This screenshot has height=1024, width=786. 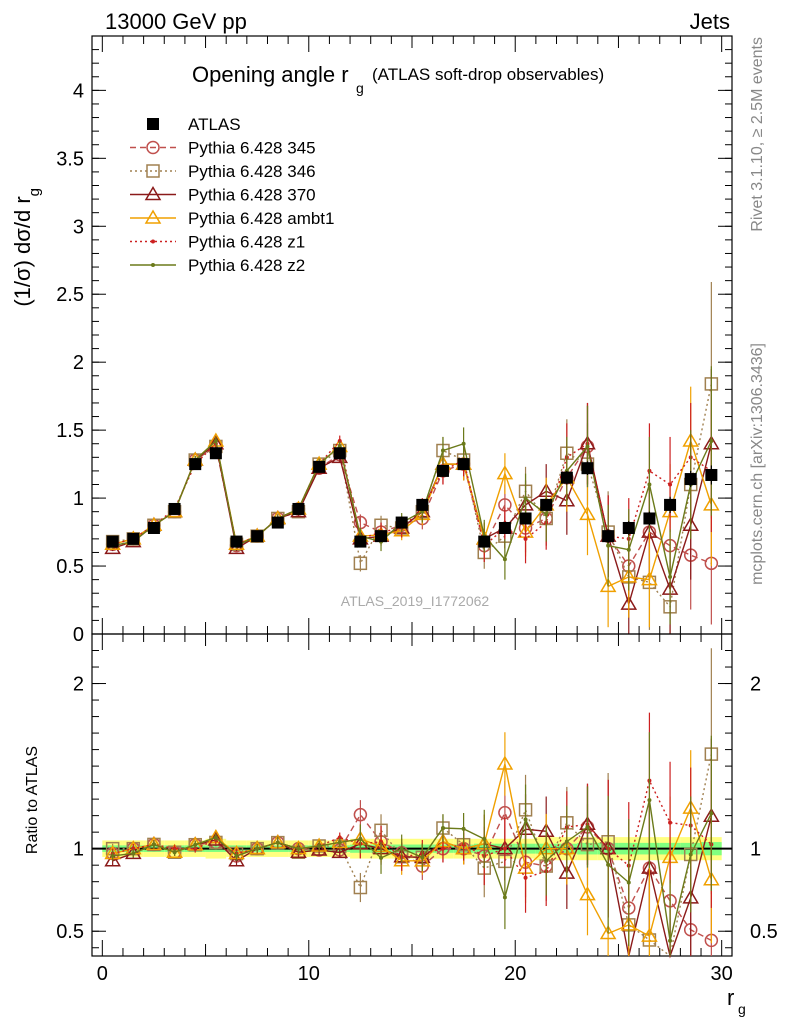 What do you see at coordinates (246, 265) in the screenshot?
I see `legend-label: Pythia 6.428 z2` at bounding box center [246, 265].